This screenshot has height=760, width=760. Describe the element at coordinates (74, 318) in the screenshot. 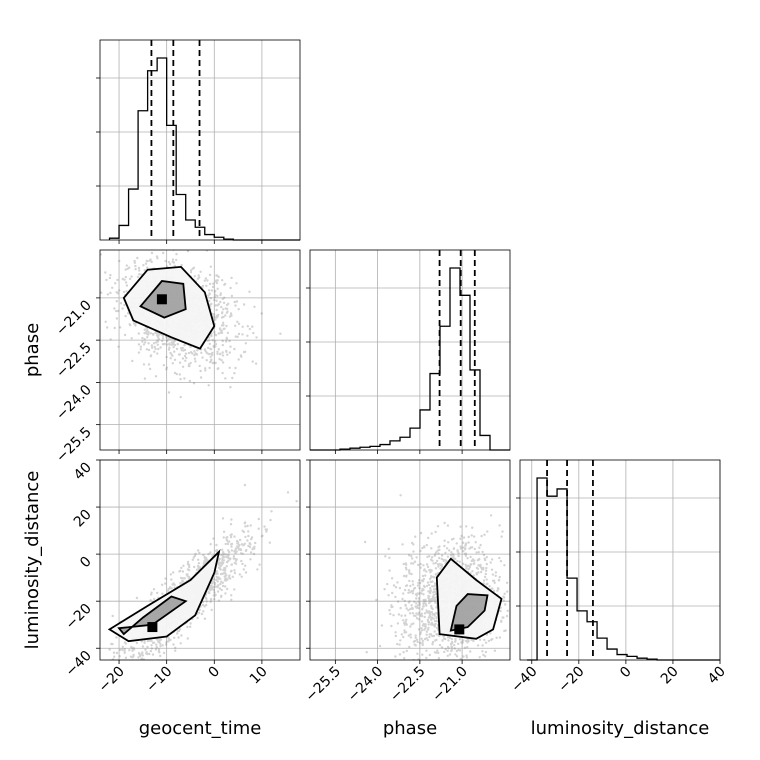

I see `y-tick-label: −21.0` at that location.